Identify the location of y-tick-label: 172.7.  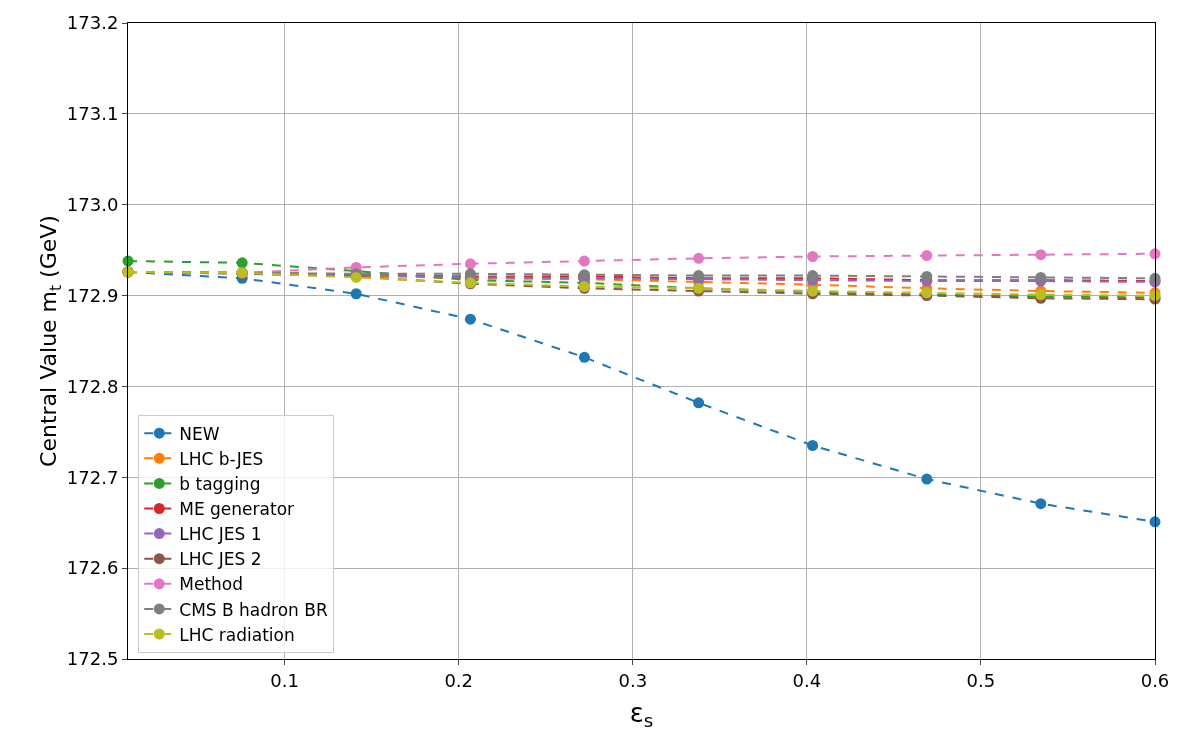
(92, 477).